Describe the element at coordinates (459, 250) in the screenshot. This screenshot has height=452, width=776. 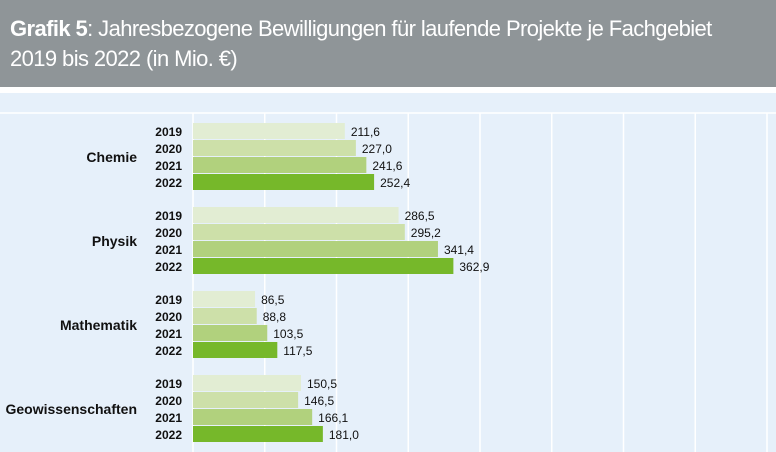
I see `value-label: 341,4` at that location.